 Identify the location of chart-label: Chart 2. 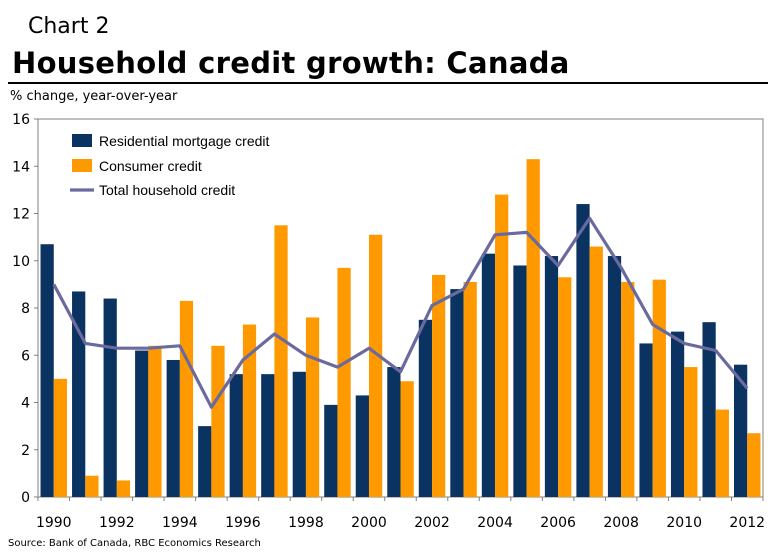
(69, 26).